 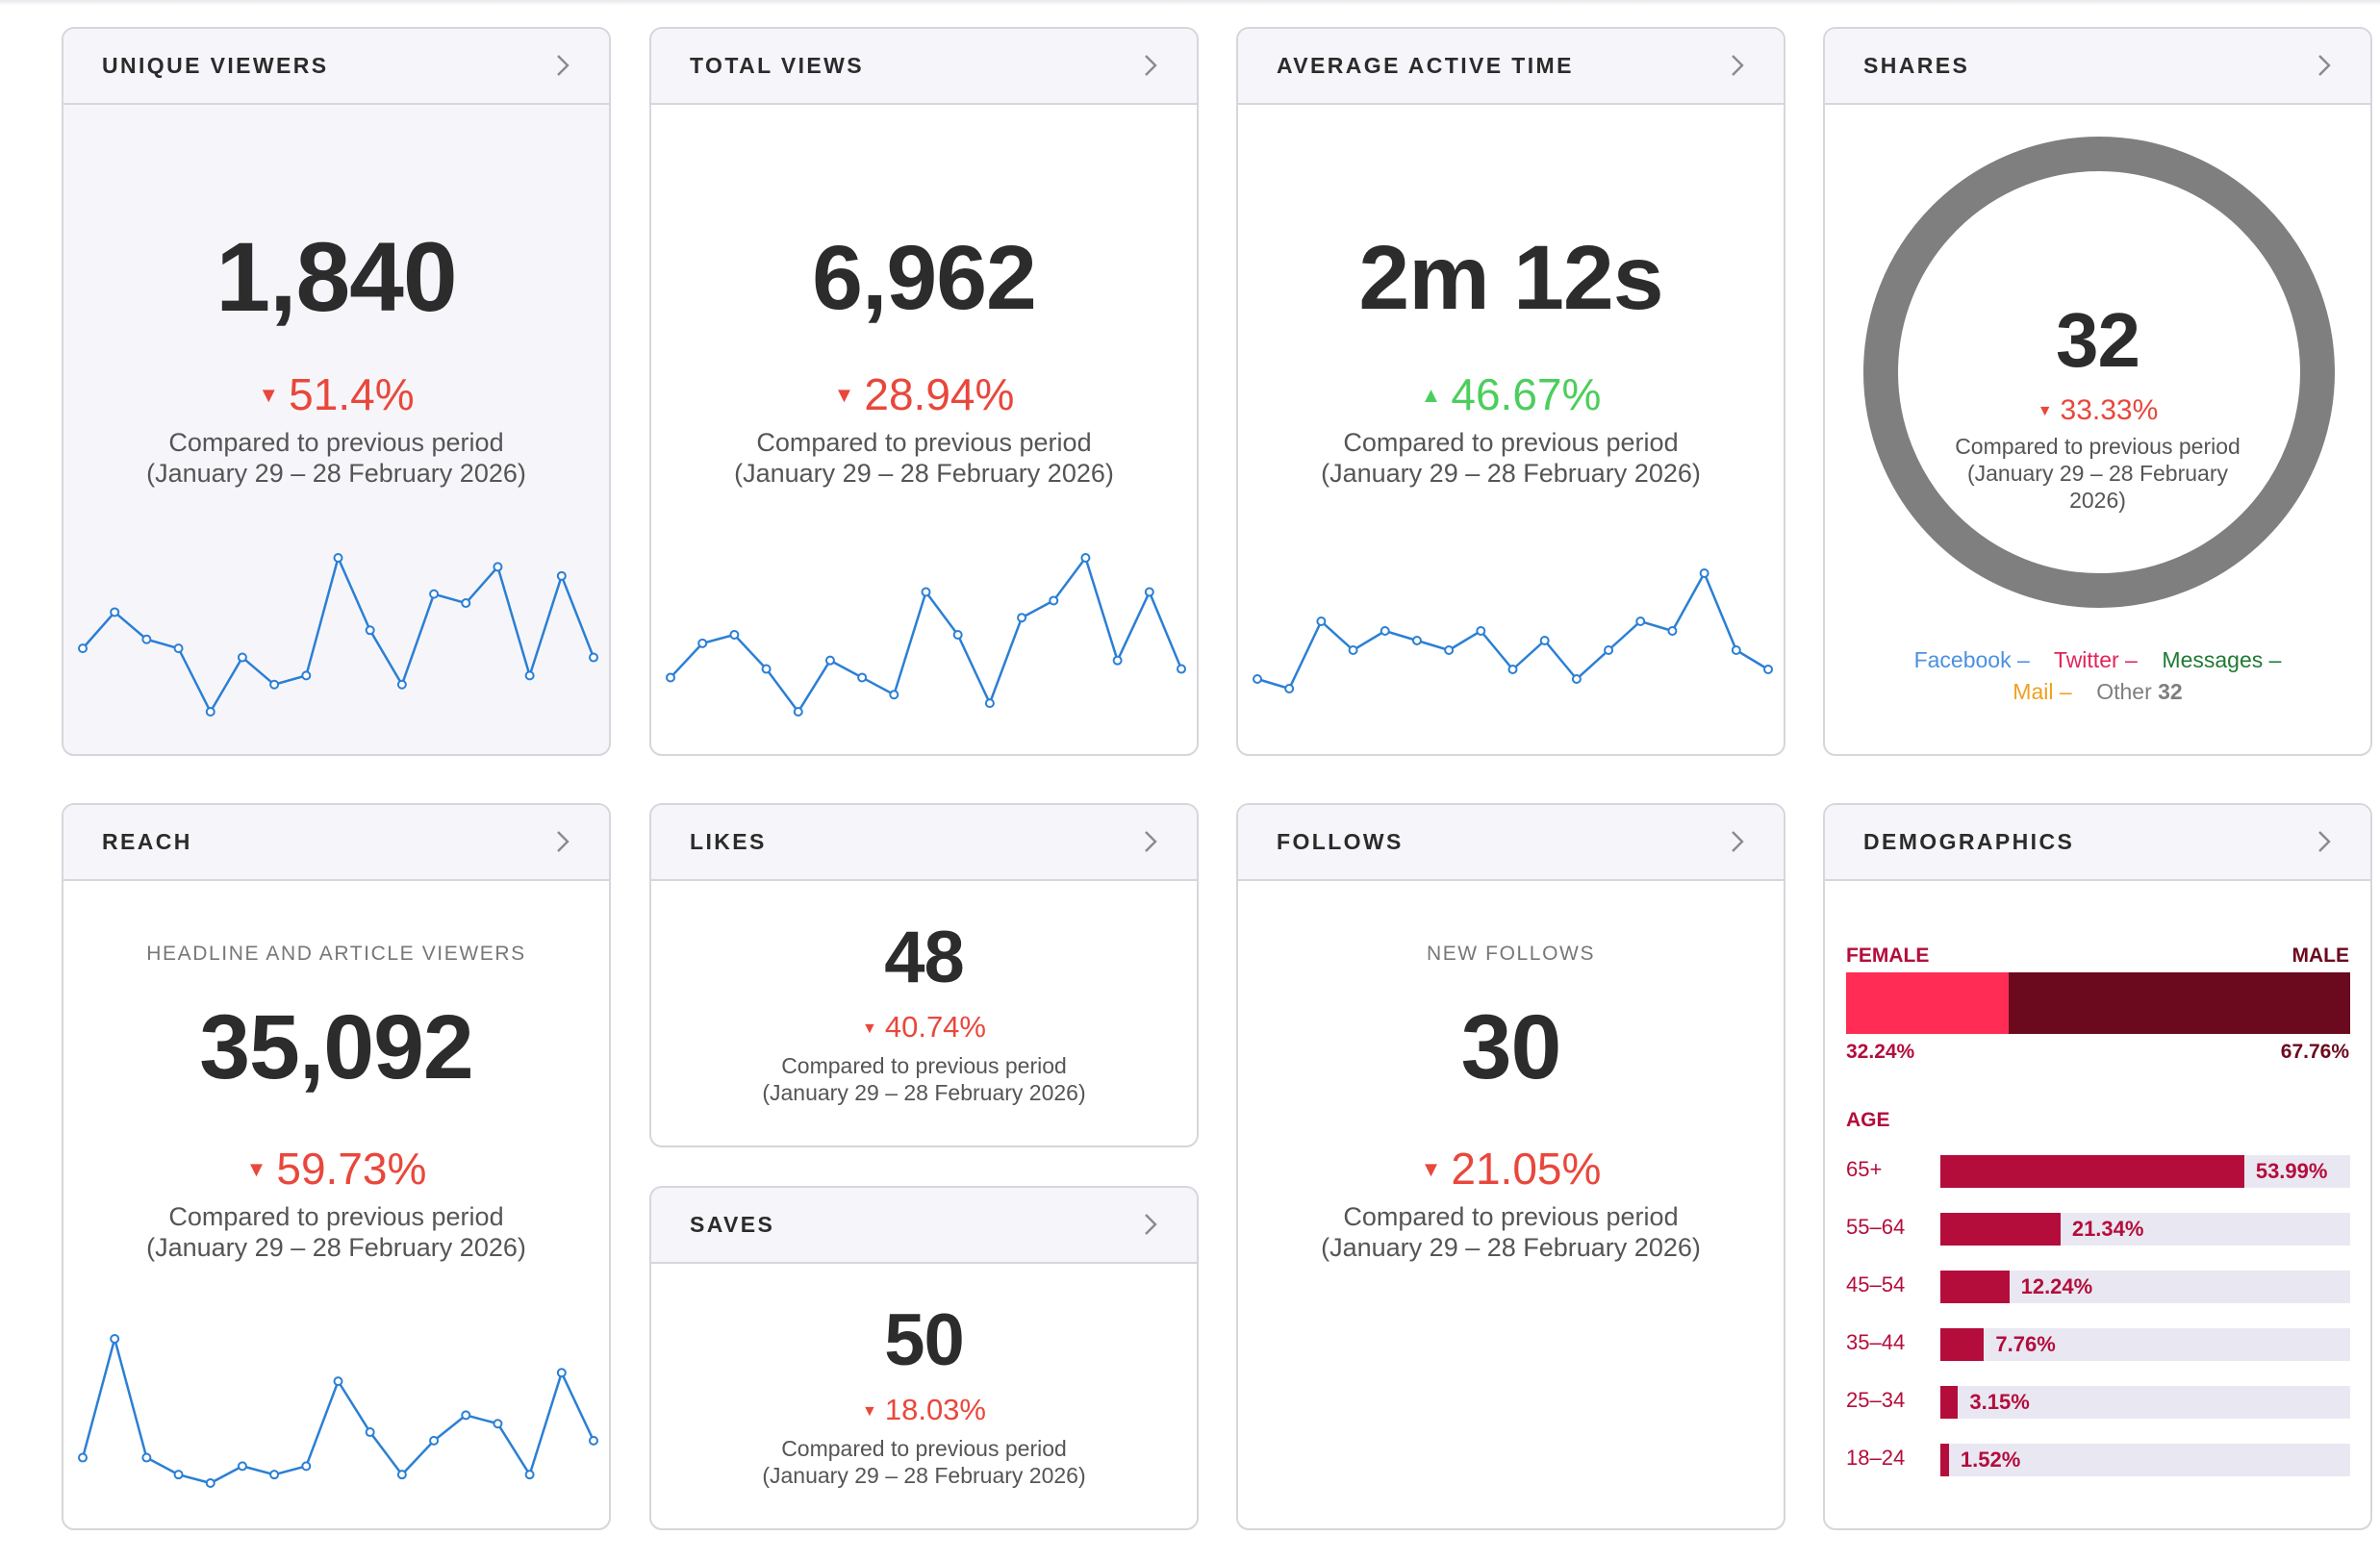 What do you see at coordinates (1865, 1169) in the screenshot?
I see `age-row-label: 65+` at bounding box center [1865, 1169].